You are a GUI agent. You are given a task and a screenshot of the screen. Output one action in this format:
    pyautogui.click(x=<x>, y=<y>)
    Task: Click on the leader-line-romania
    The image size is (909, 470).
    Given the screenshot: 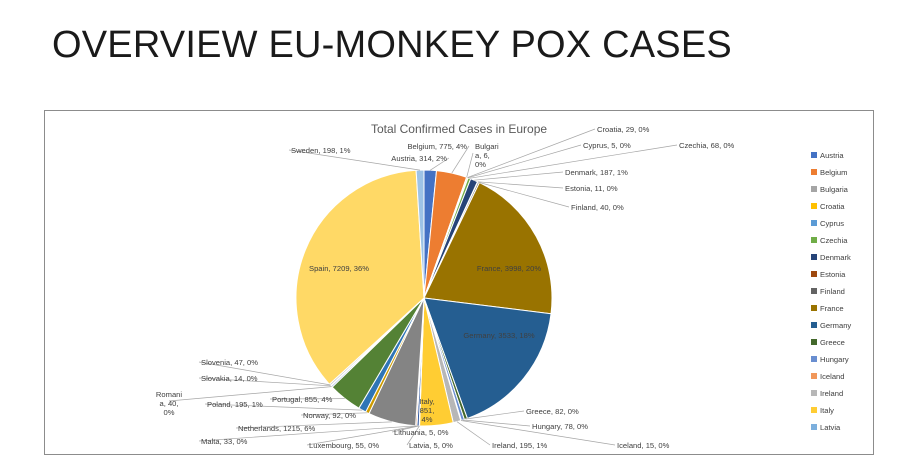 What is the action you would take?
    pyautogui.click(x=250, y=394)
    